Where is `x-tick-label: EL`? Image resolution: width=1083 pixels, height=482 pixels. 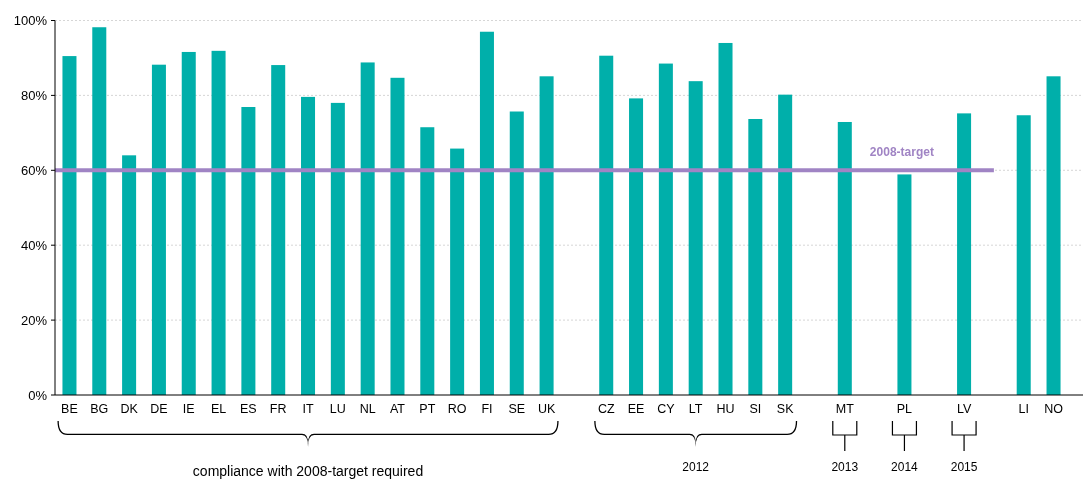 x-tick-label: EL is located at coordinates (218, 409).